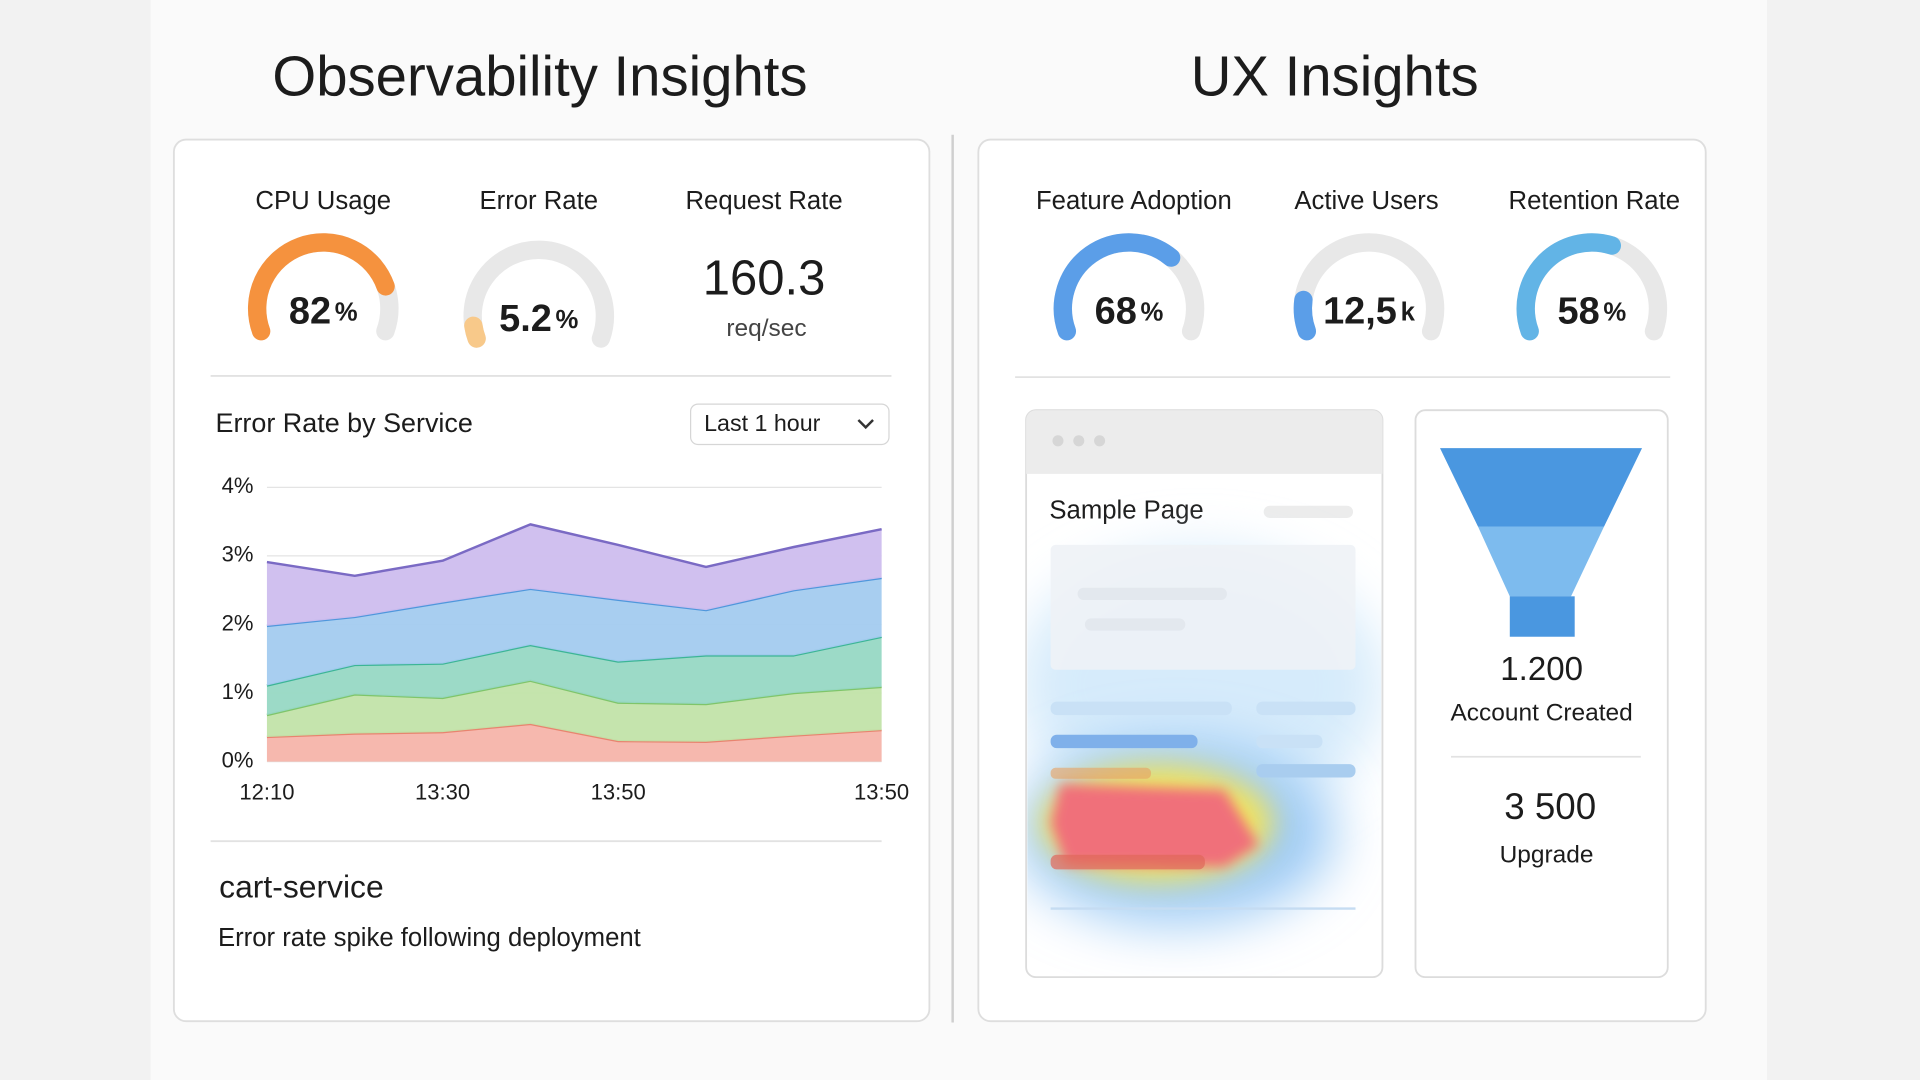  Describe the element at coordinates (525, 319) in the screenshot. I see `gauge-number: 5.2` at that location.